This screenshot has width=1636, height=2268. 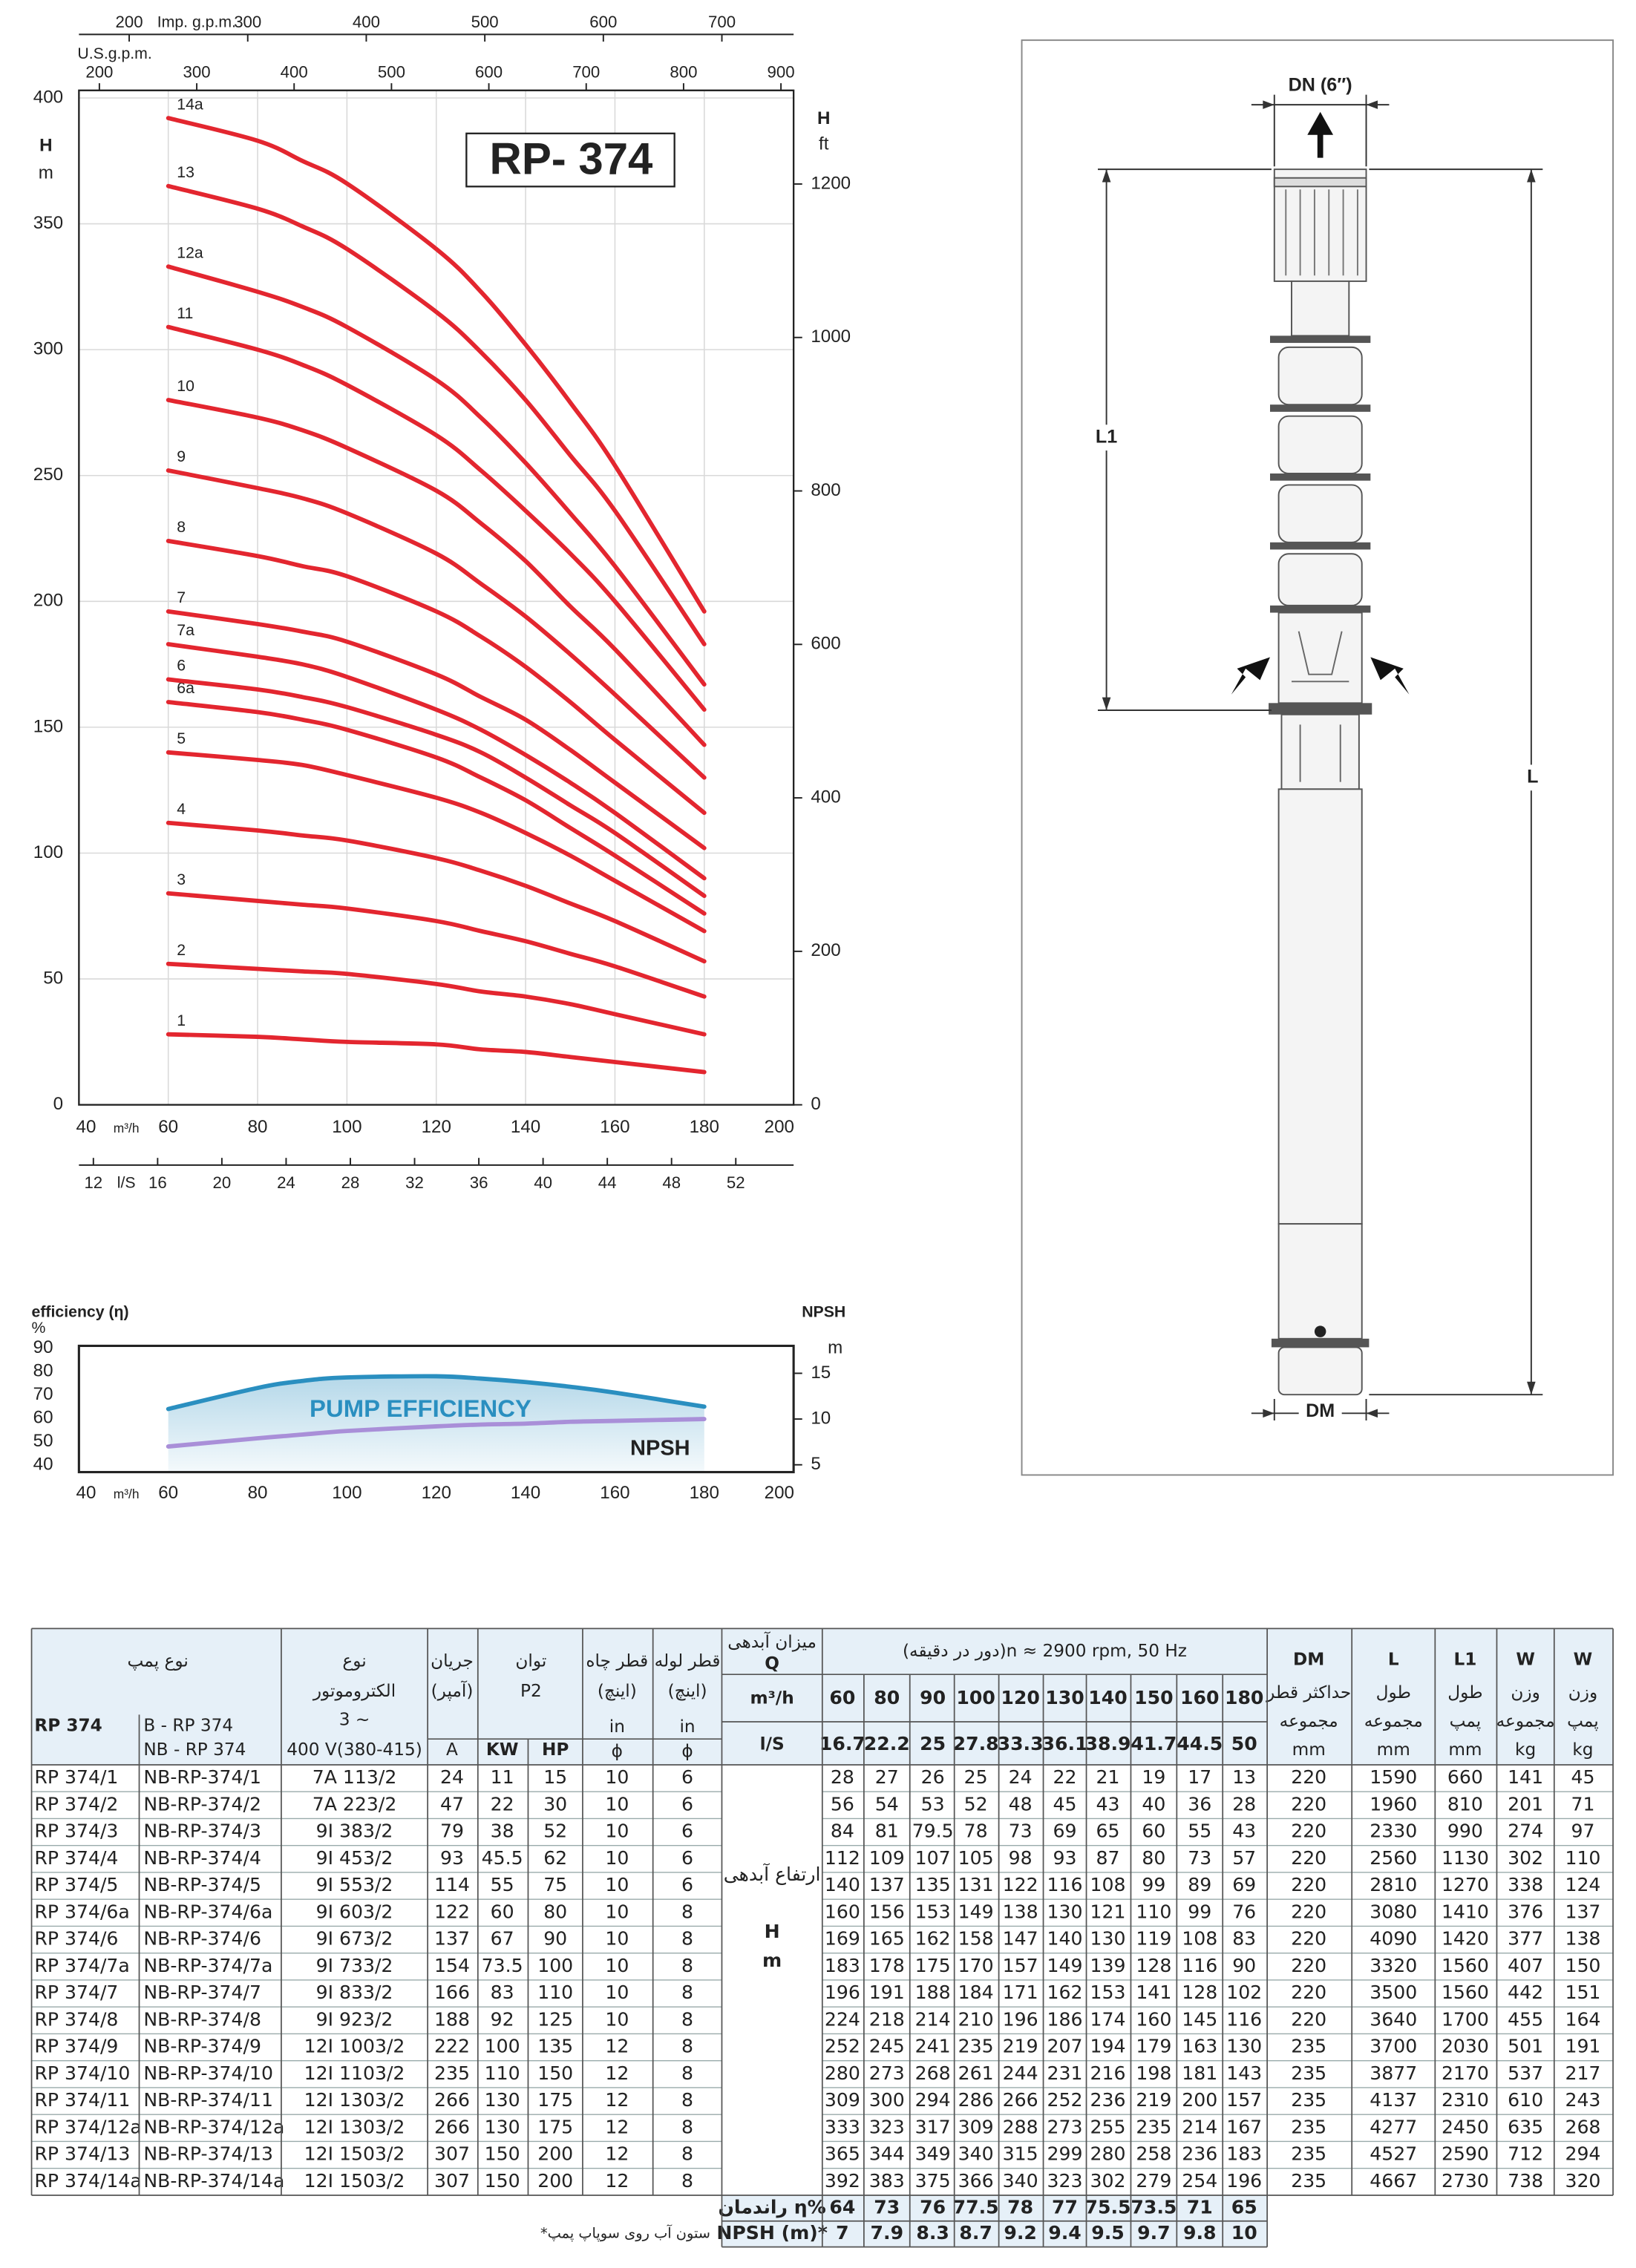 What do you see at coordinates (1582, 1831) in the screenshot?
I see `table-cell: 97` at bounding box center [1582, 1831].